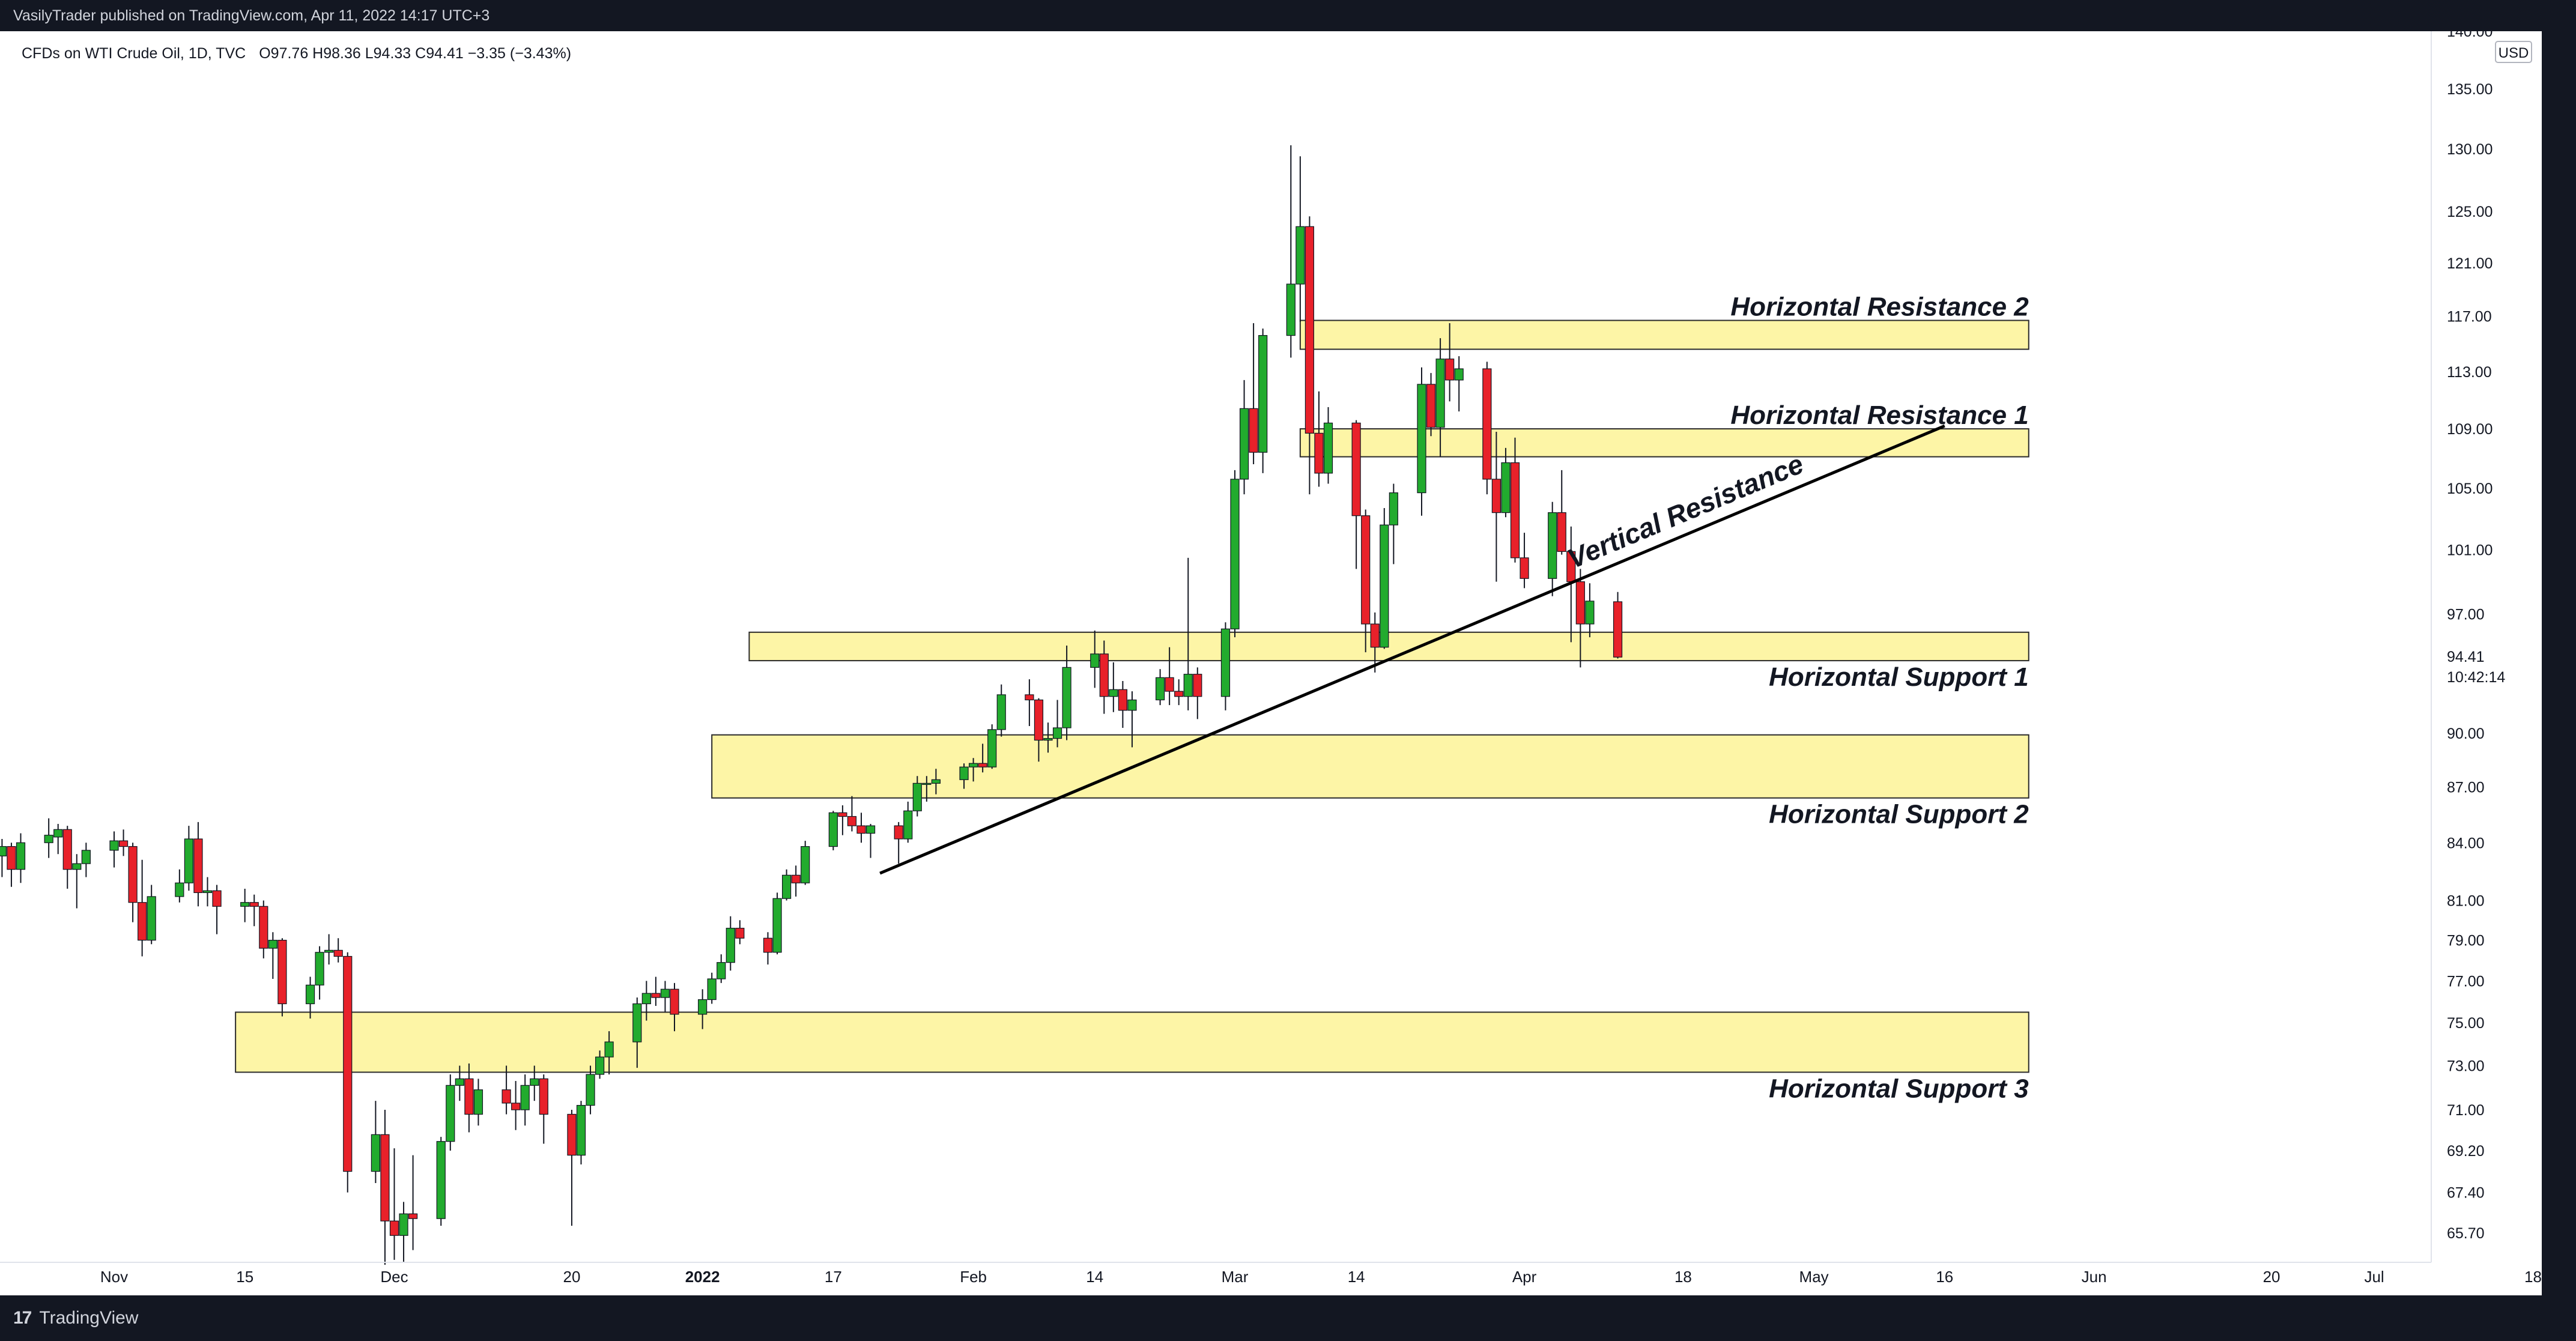  Describe the element at coordinates (1524, 1277) in the screenshot. I see `time-tick-label: Apr` at that location.